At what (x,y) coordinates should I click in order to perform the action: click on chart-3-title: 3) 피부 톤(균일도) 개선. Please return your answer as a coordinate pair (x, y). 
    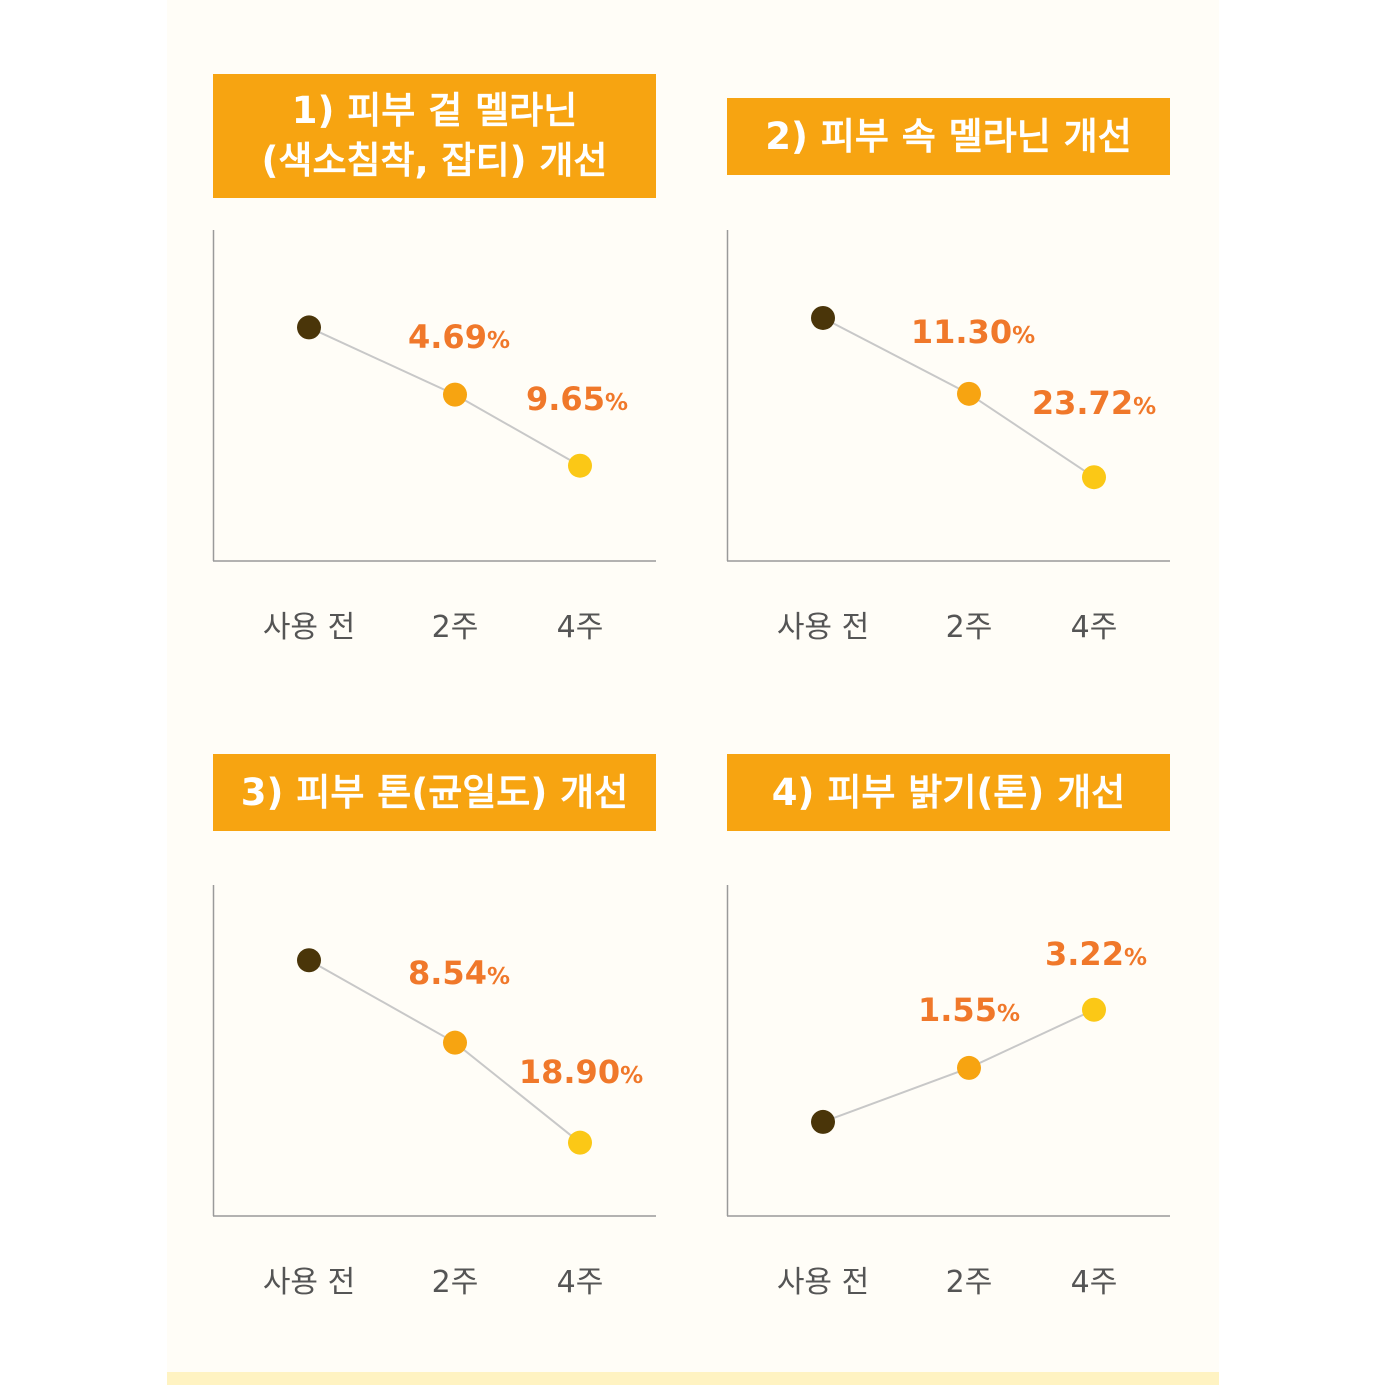
    Looking at the image, I should click on (434, 792).